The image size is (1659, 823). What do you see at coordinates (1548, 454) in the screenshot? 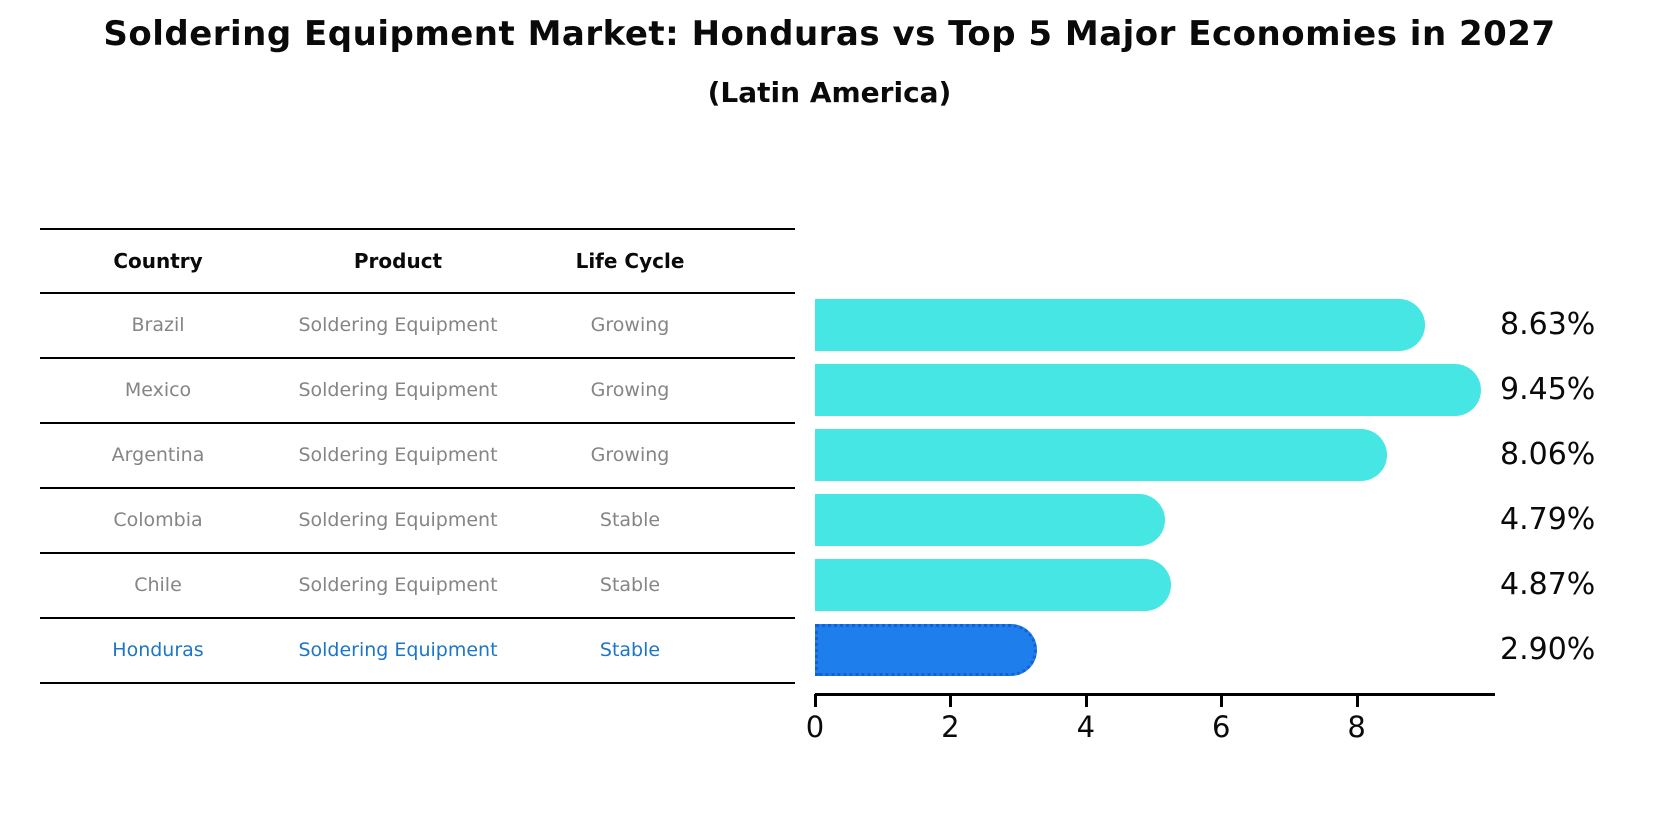
I see `value-label-argentina: 8.06%` at bounding box center [1548, 454].